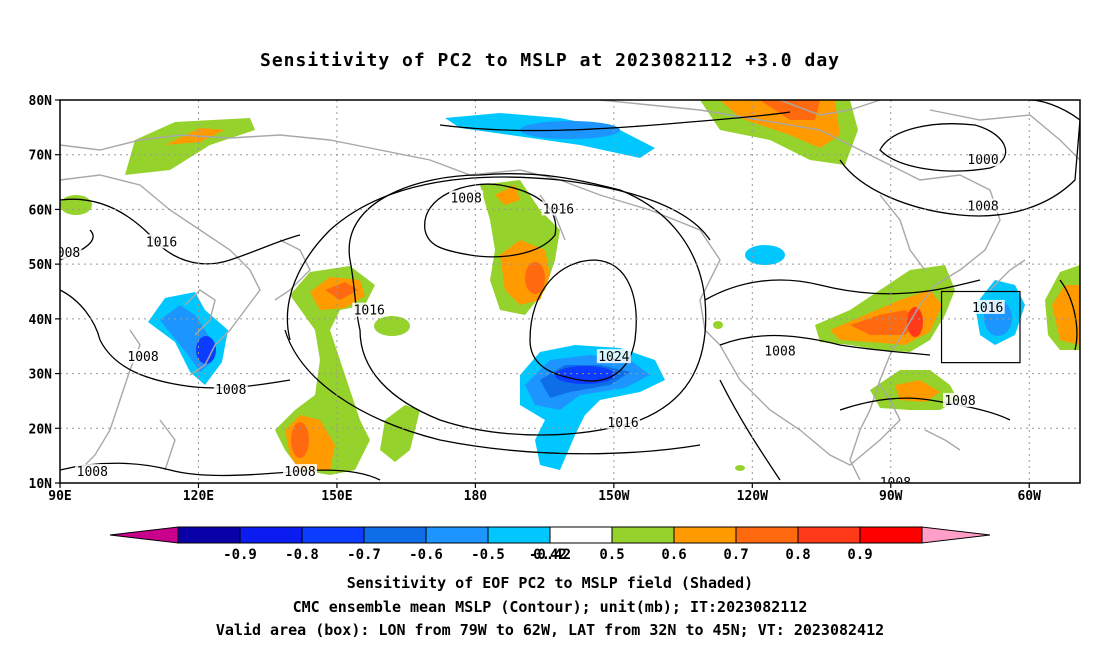 This screenshot has width=1100, height=650. Describe the element at coordinates (488, 555) in the screenshot. I see `colorbar-label: -0.5` at that location.